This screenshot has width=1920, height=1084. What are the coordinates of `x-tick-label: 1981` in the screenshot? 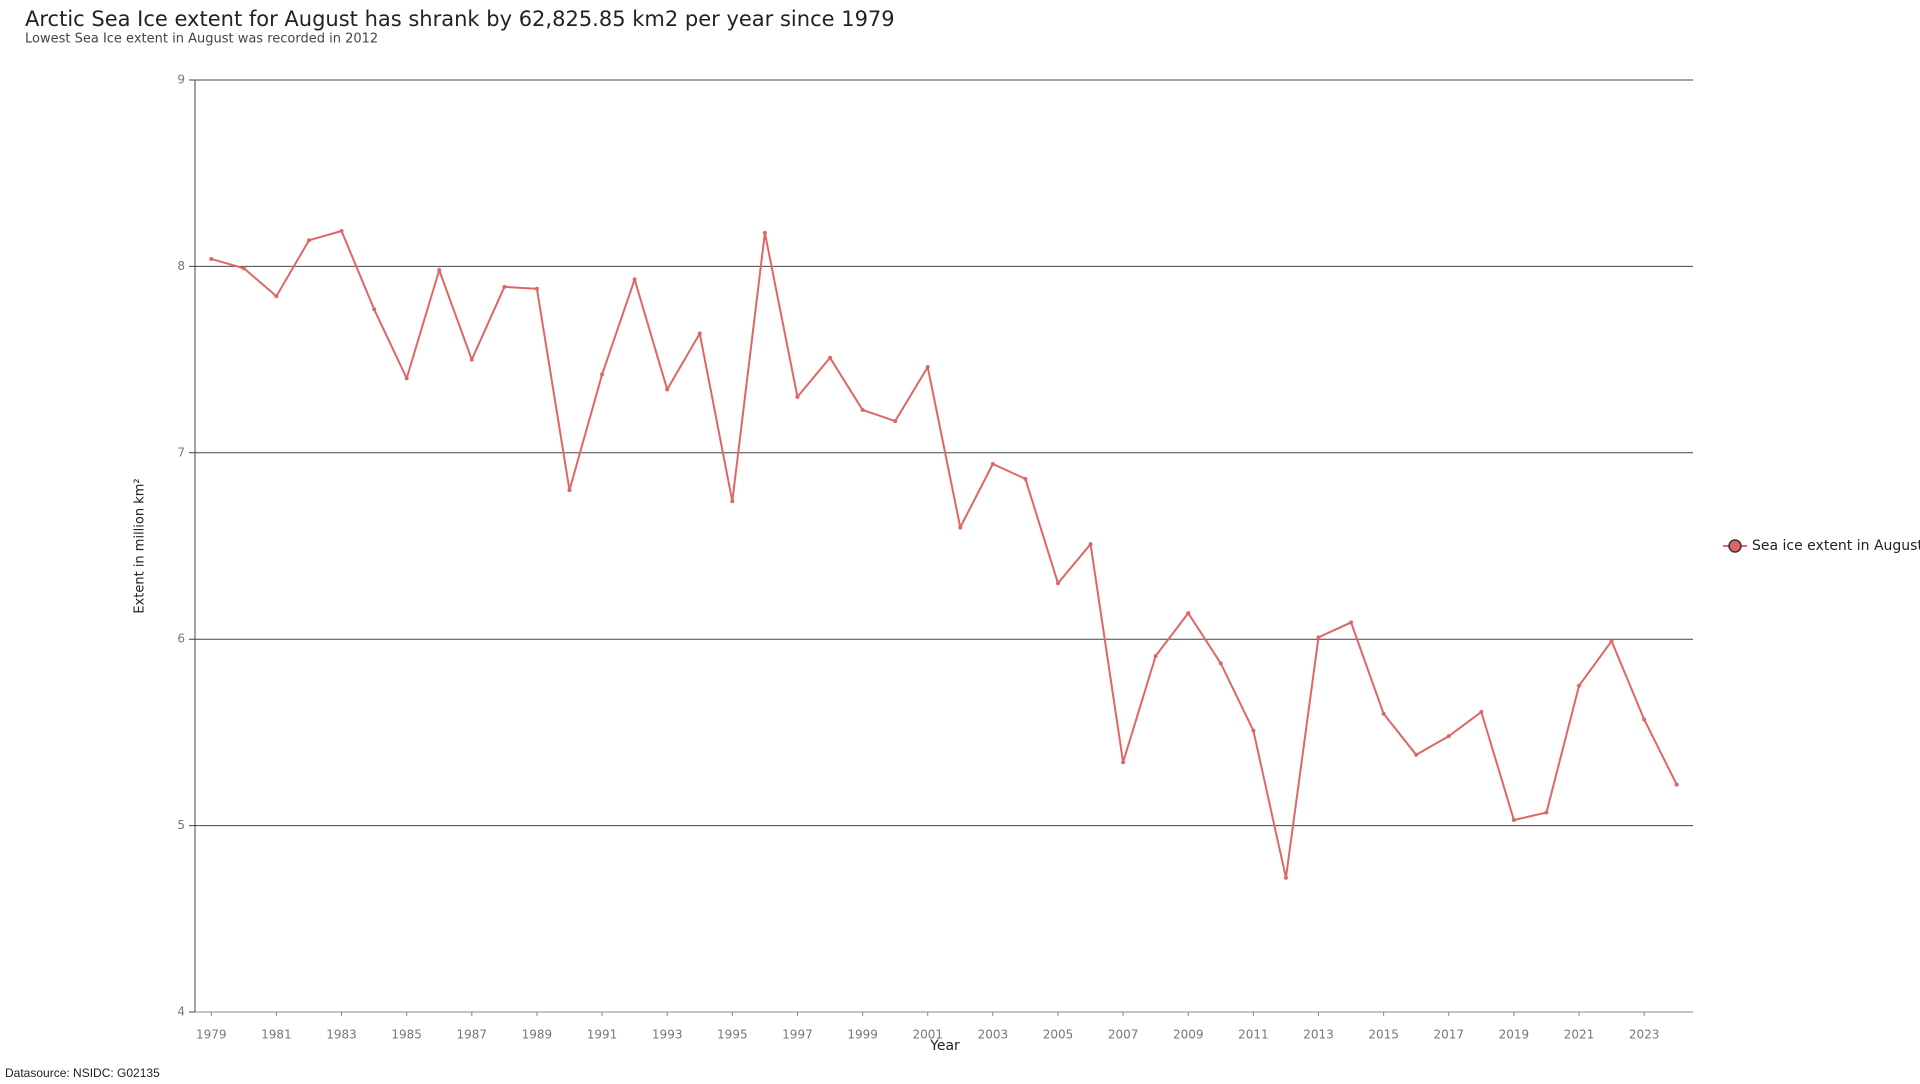 It's located at (276, 1035).